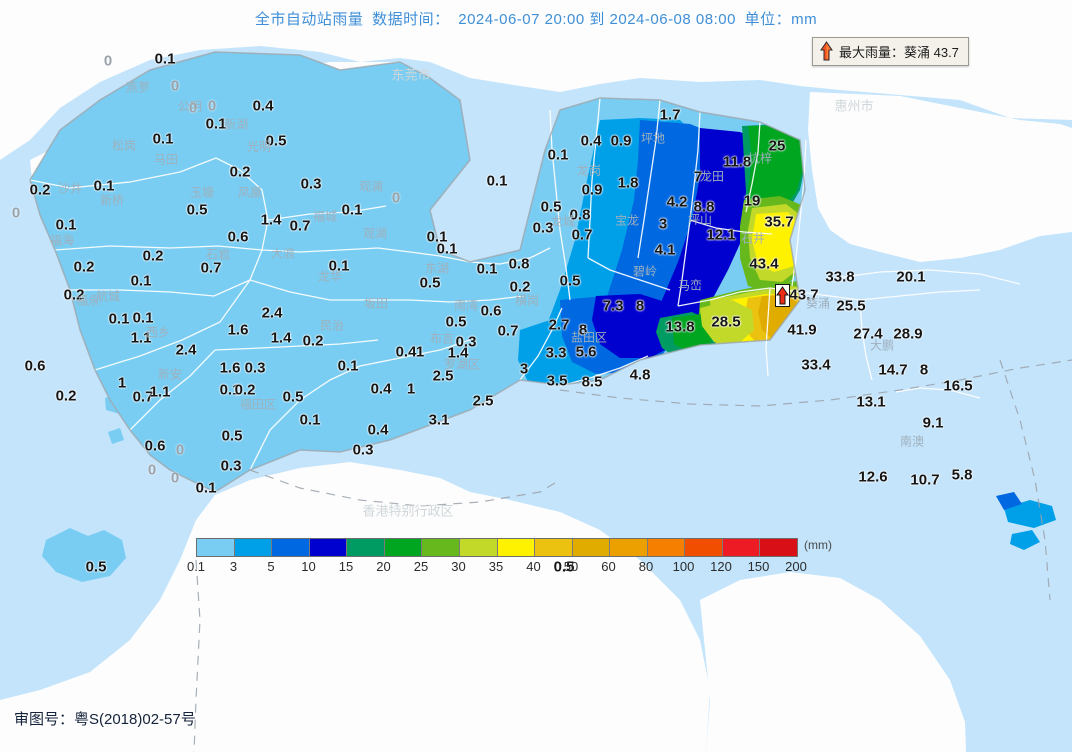  I want to click on colorbar-tick-80: 80, so click(646, 566).